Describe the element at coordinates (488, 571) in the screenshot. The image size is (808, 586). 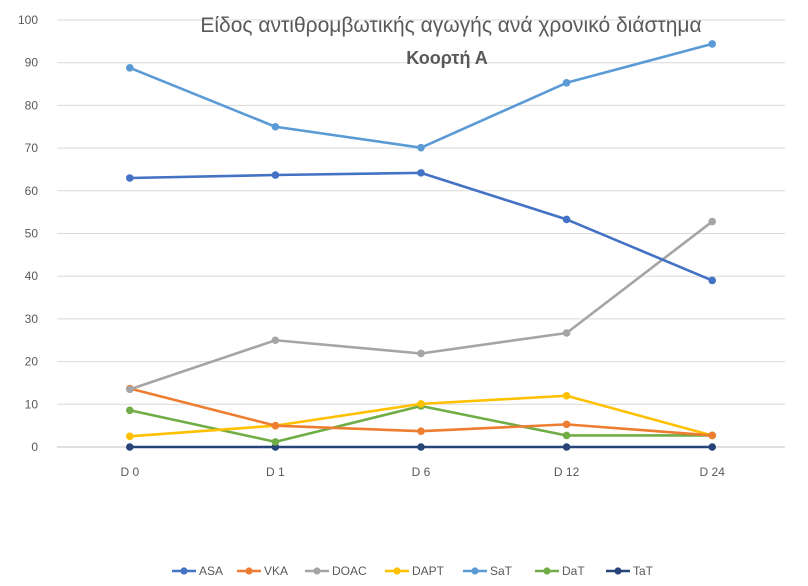
I see `legend-item-sat: SaT` at that location.